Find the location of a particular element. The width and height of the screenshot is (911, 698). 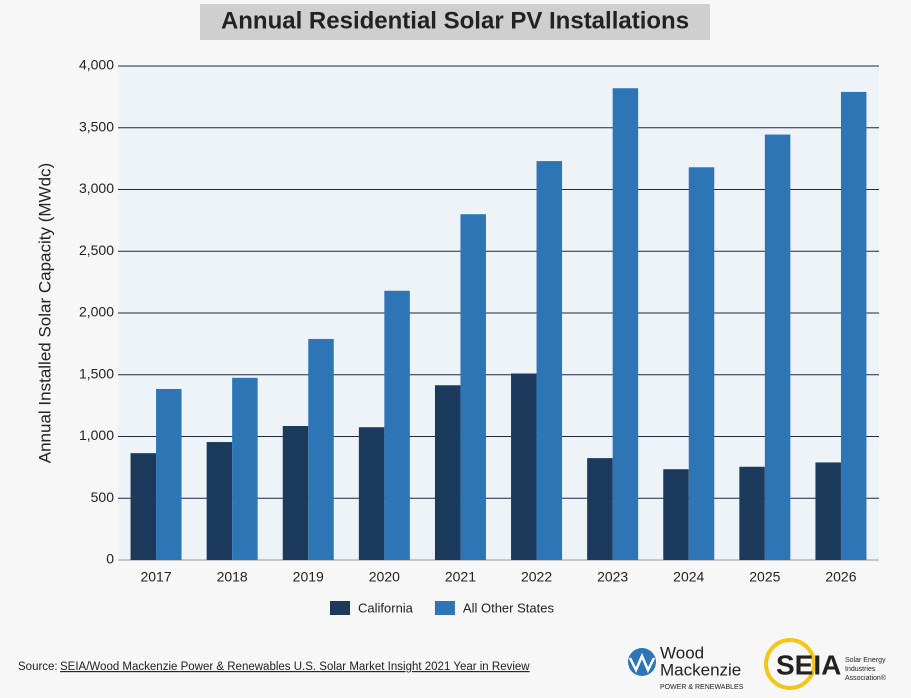

legend-label: All Other States is located at coordinates (509, 607).